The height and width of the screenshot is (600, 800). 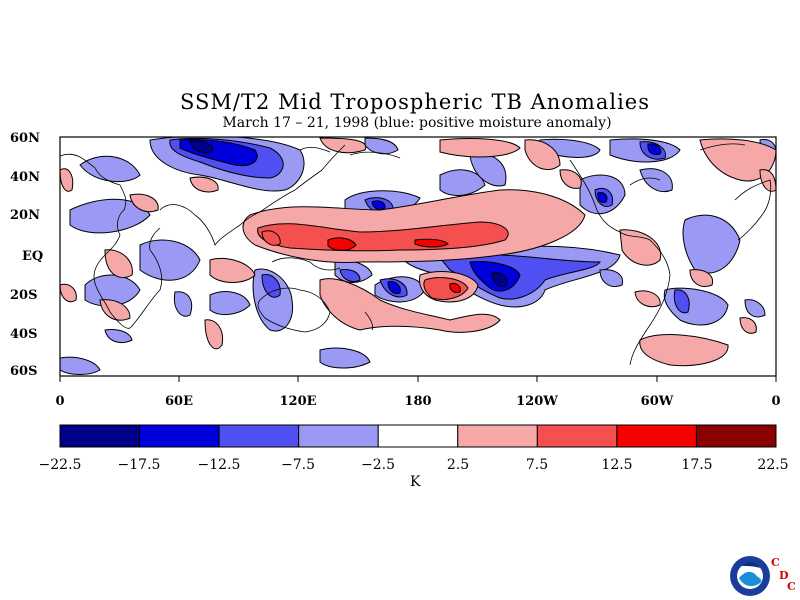 I want to click on lat-label-40s: 40S, so click(x=24, y=334).